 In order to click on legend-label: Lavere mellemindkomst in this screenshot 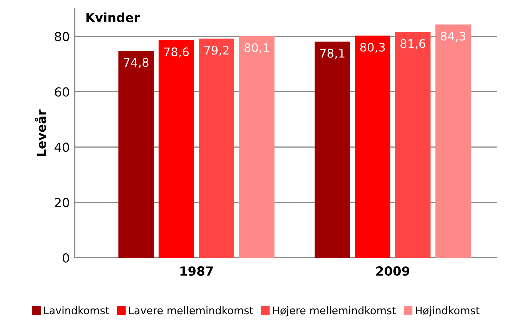, I will do `click(191, 310)`.